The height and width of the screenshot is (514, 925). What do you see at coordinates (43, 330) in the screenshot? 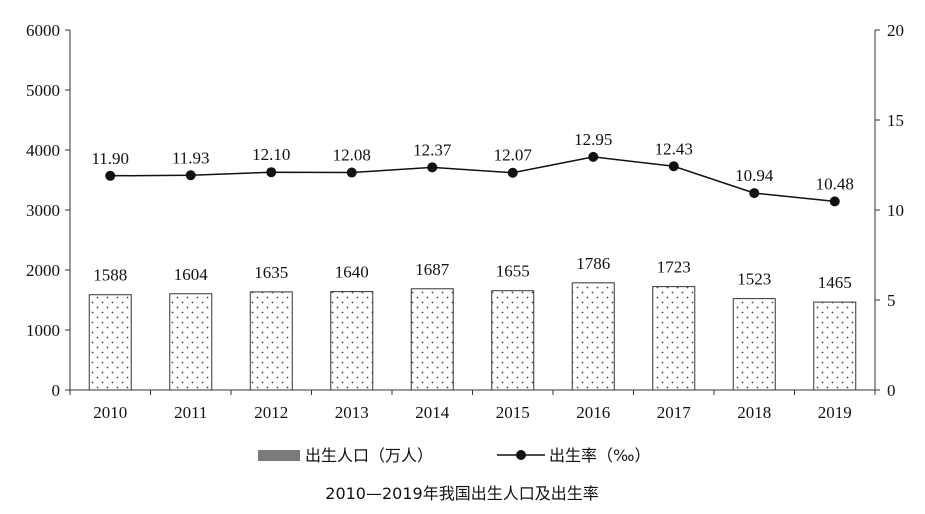
I see `left-tick-label: 1000` at bounding box center [43, 330].